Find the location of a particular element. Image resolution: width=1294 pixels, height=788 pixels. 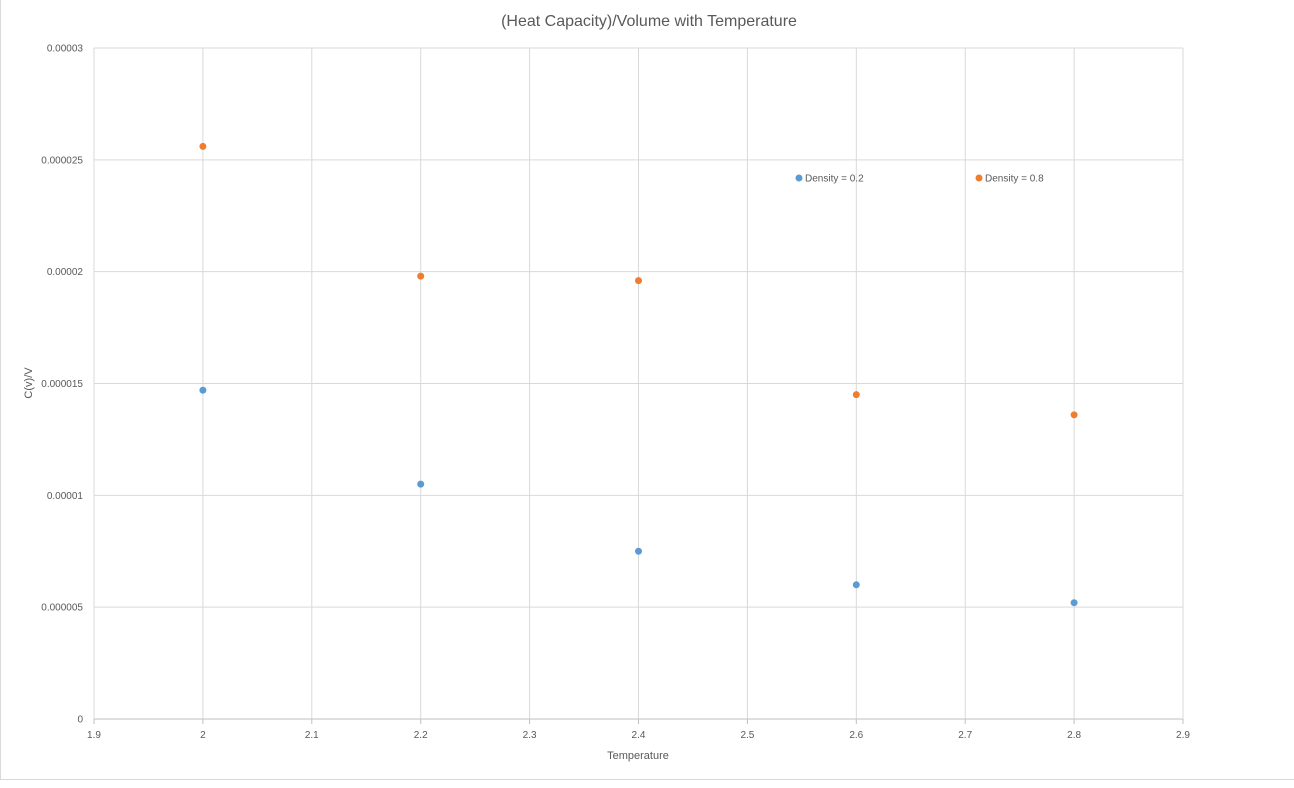

y-tick-label: 0.000025 is located at coordinates (62, 160).